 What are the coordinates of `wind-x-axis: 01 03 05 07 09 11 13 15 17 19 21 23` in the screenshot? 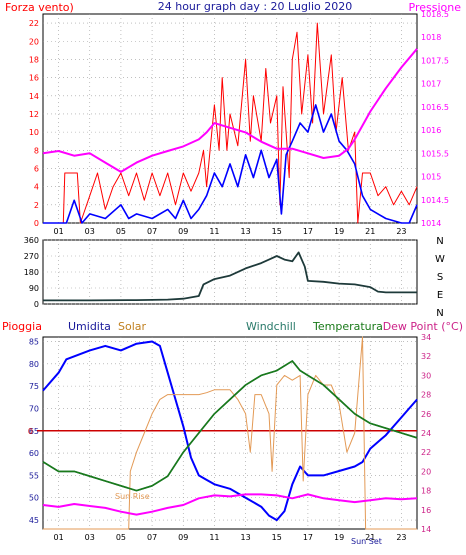 It's located at (229, 231).